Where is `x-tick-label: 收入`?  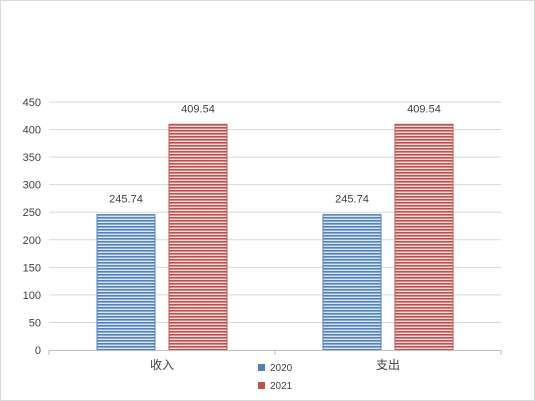
x-tick-label: 收入 is located at coordinates (162, 365).